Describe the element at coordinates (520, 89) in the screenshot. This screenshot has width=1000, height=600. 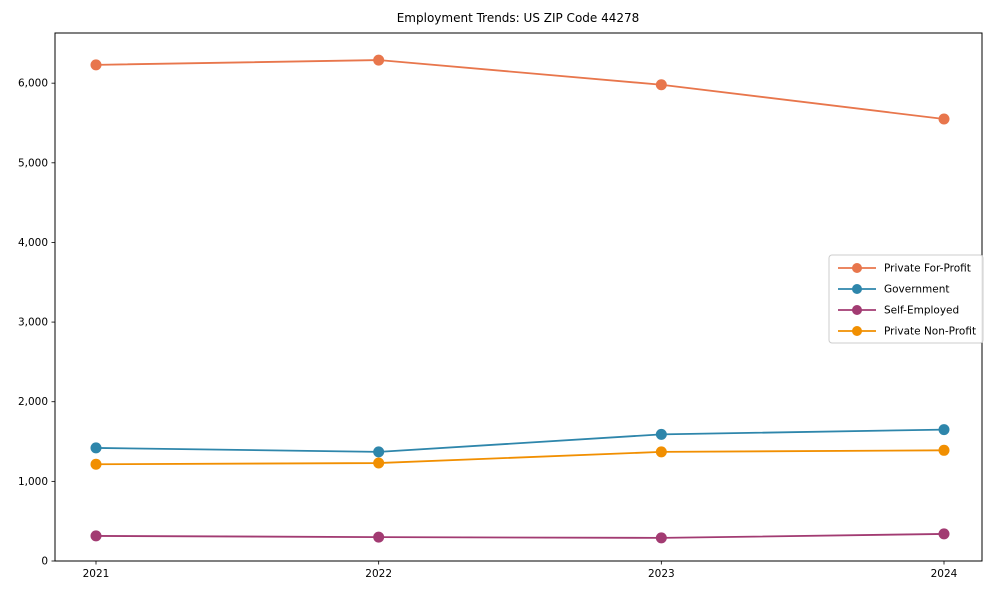
I see `series-line-private-for-profit` at that location.